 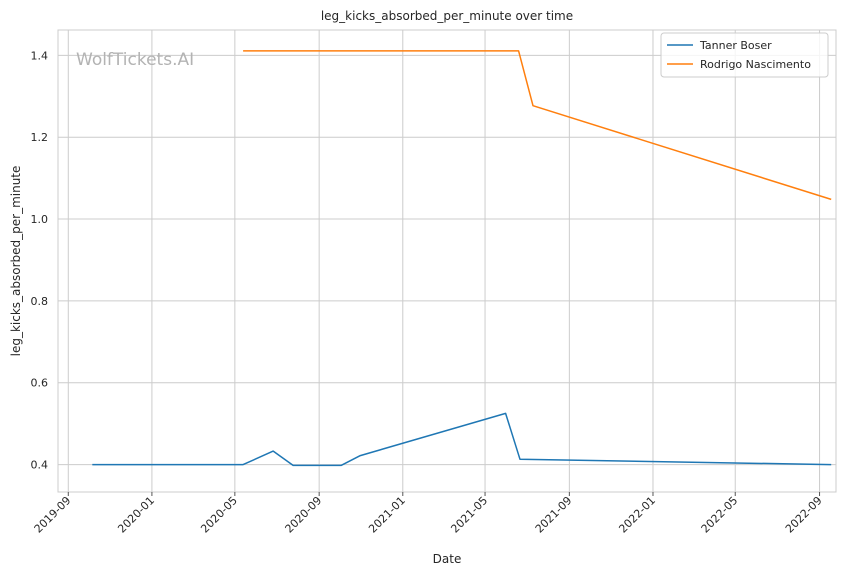 I want to click on y-tick-label: 0.8, so click(x=40, y=301).